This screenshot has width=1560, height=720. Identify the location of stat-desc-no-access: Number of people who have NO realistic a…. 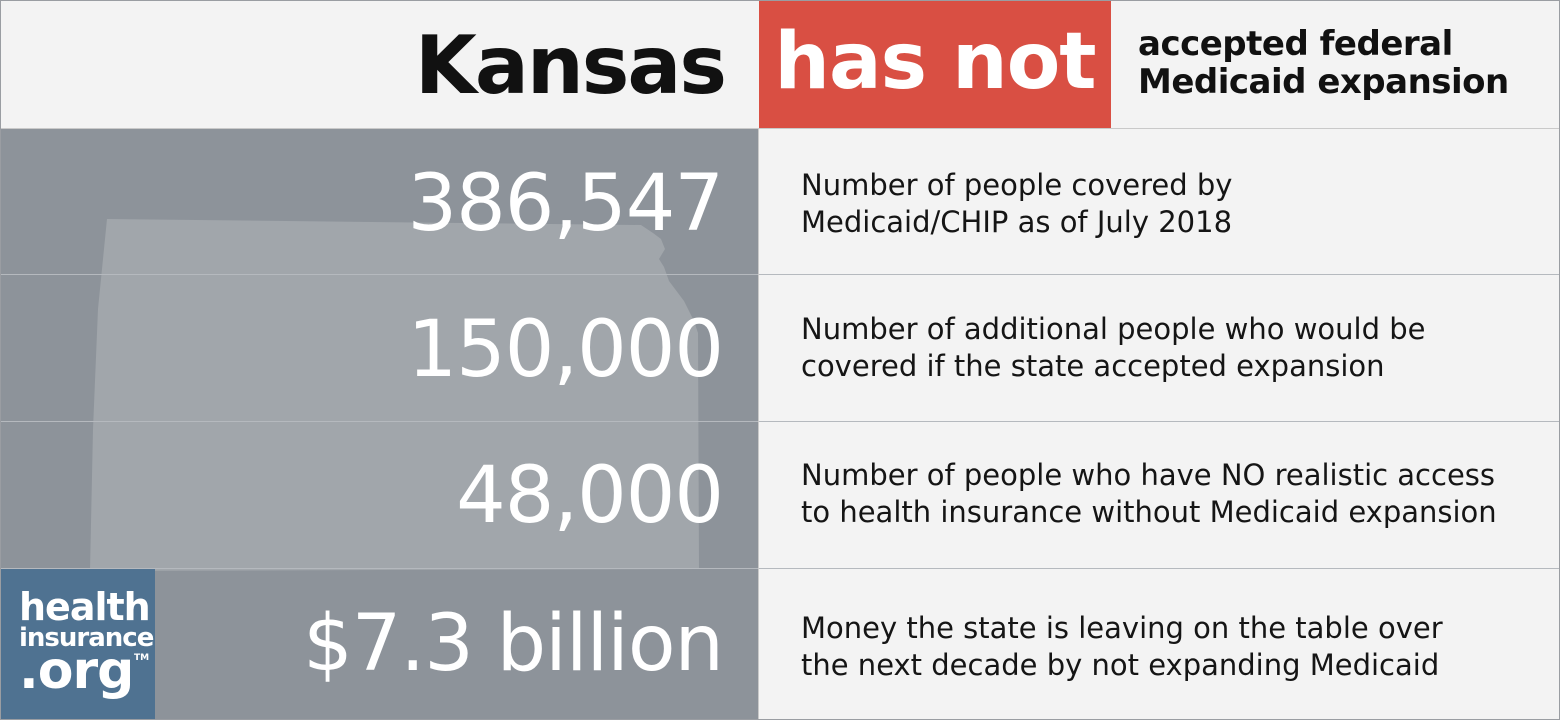
(1151, 494).